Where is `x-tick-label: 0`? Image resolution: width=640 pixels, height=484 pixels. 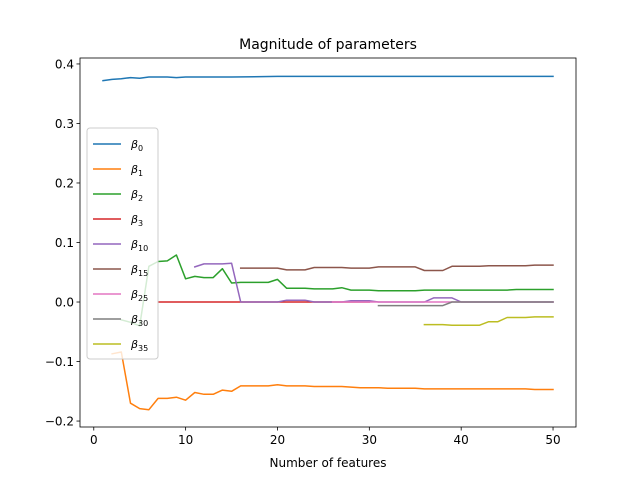 x-tick-label: 0 is located at coordinates (94, 440).